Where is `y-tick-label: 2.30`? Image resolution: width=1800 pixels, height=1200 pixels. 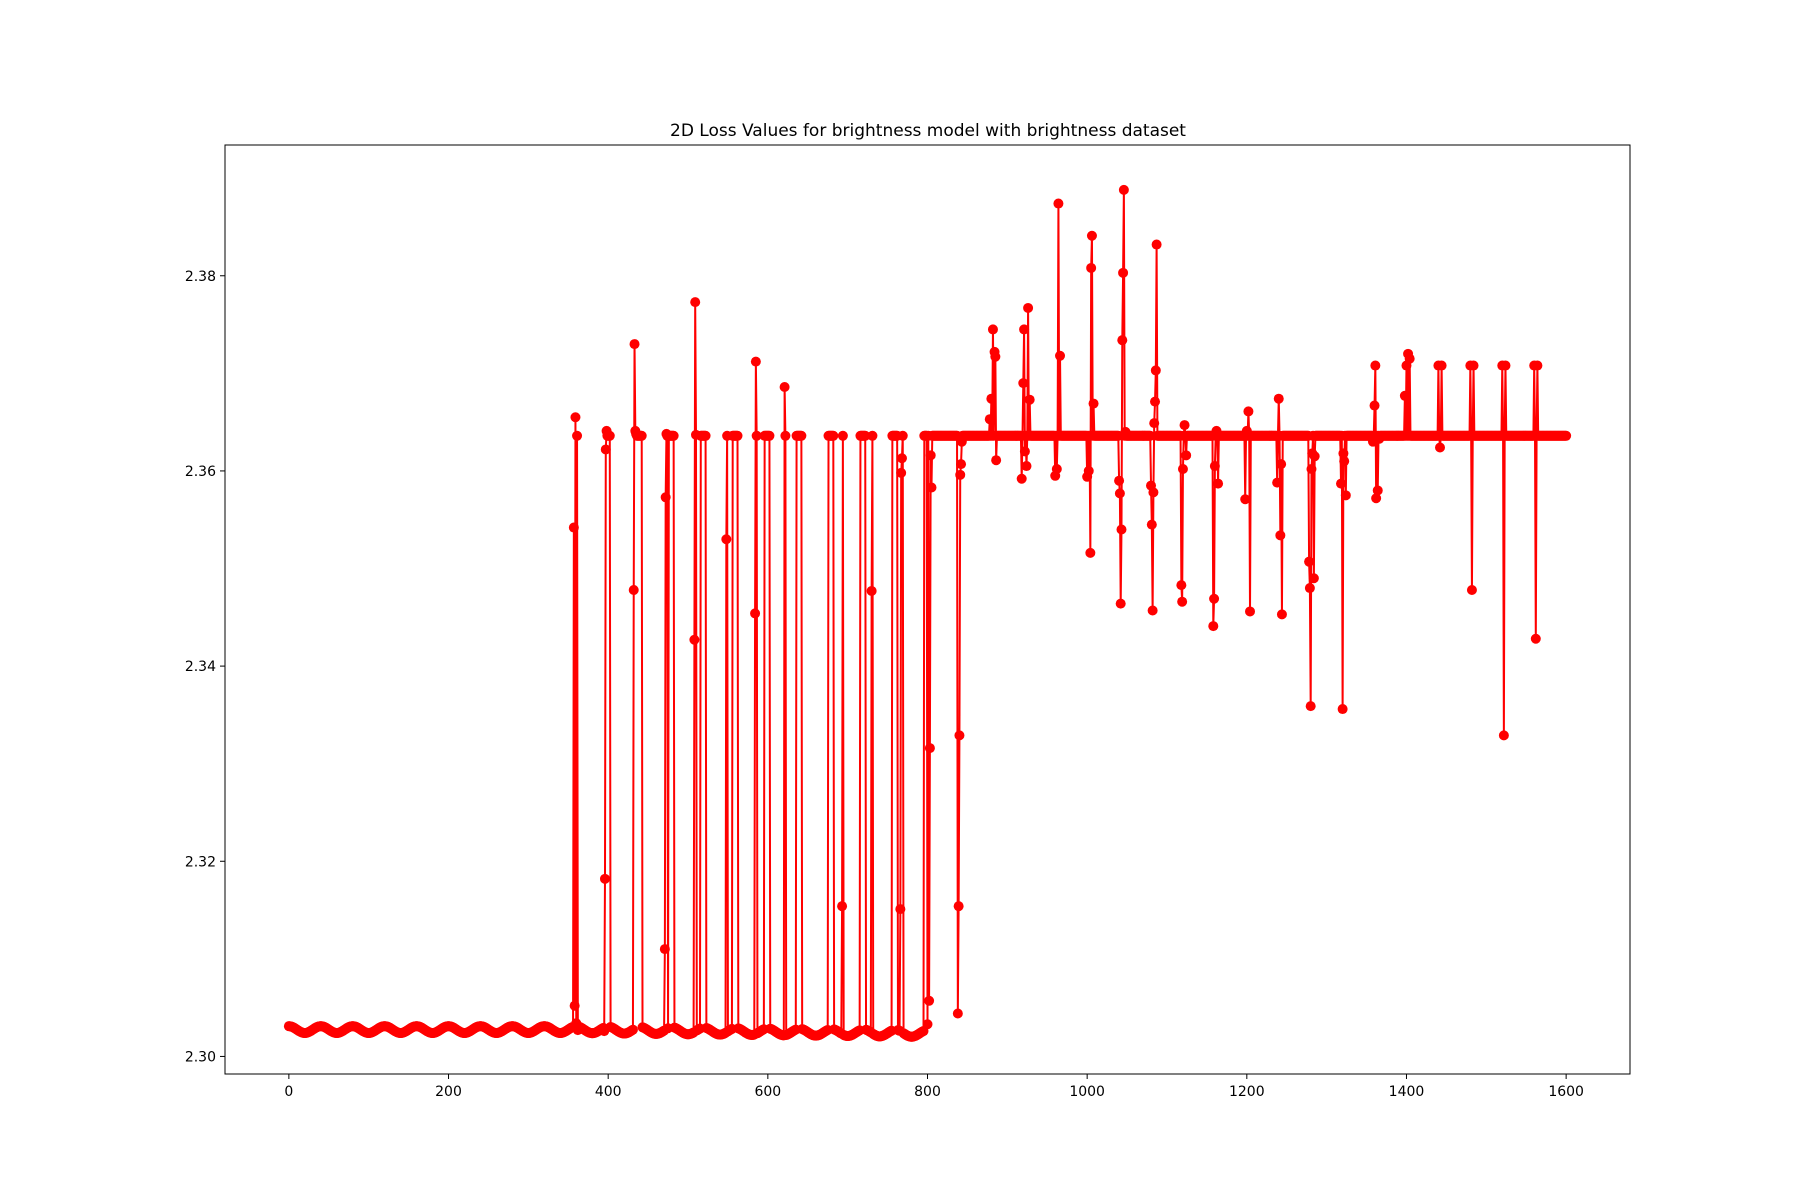
y-tick-label: 2.30 is located at coordinates (200, 1057).